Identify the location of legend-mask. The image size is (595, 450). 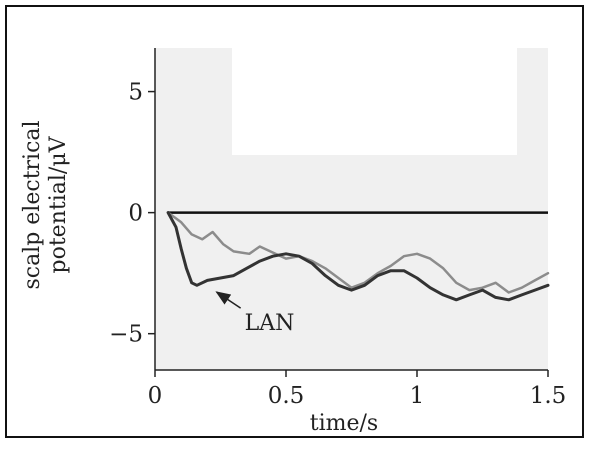
(374, 85).